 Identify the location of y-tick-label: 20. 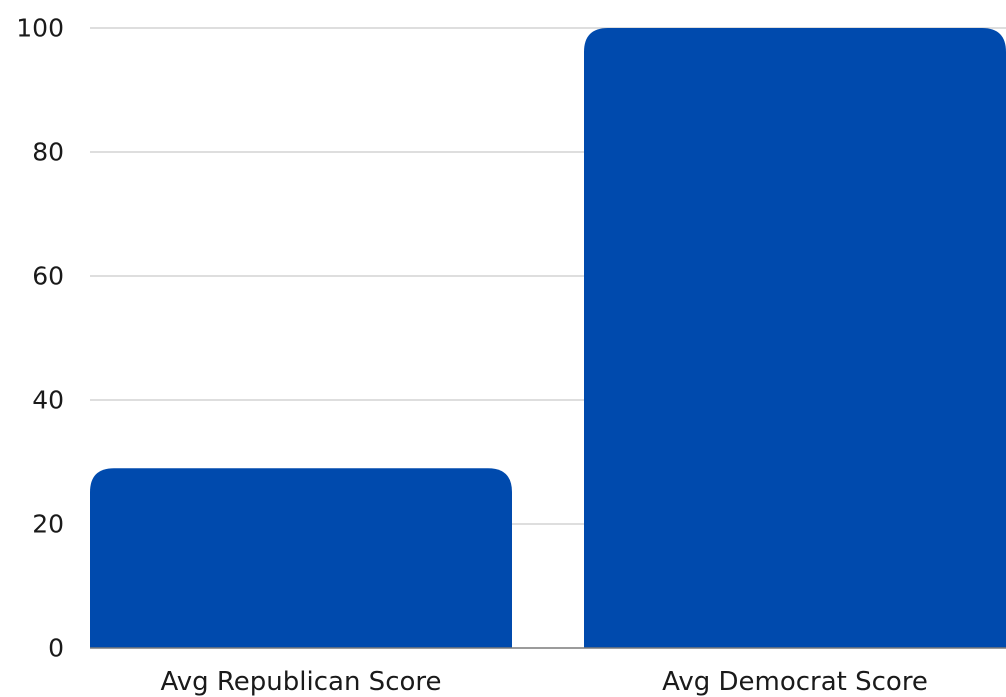
(48, 524).